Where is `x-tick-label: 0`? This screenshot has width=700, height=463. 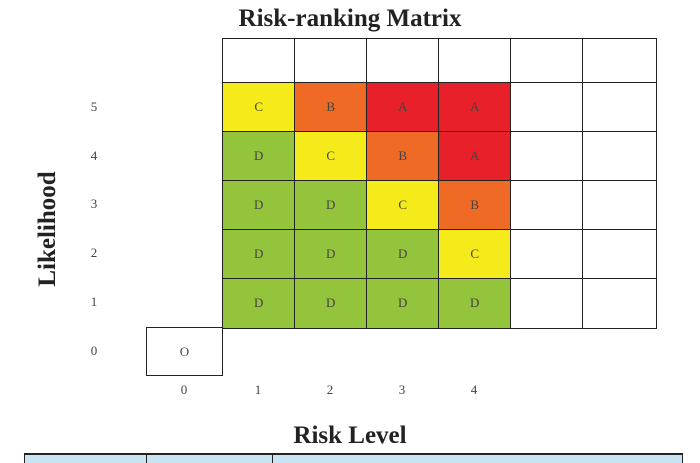
x-tick-label: 0 is located at coordinates (184, 389).